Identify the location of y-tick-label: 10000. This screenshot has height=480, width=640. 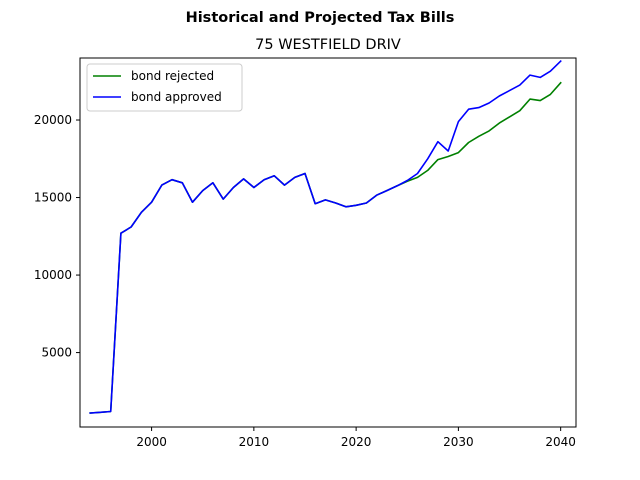
(53, 275).